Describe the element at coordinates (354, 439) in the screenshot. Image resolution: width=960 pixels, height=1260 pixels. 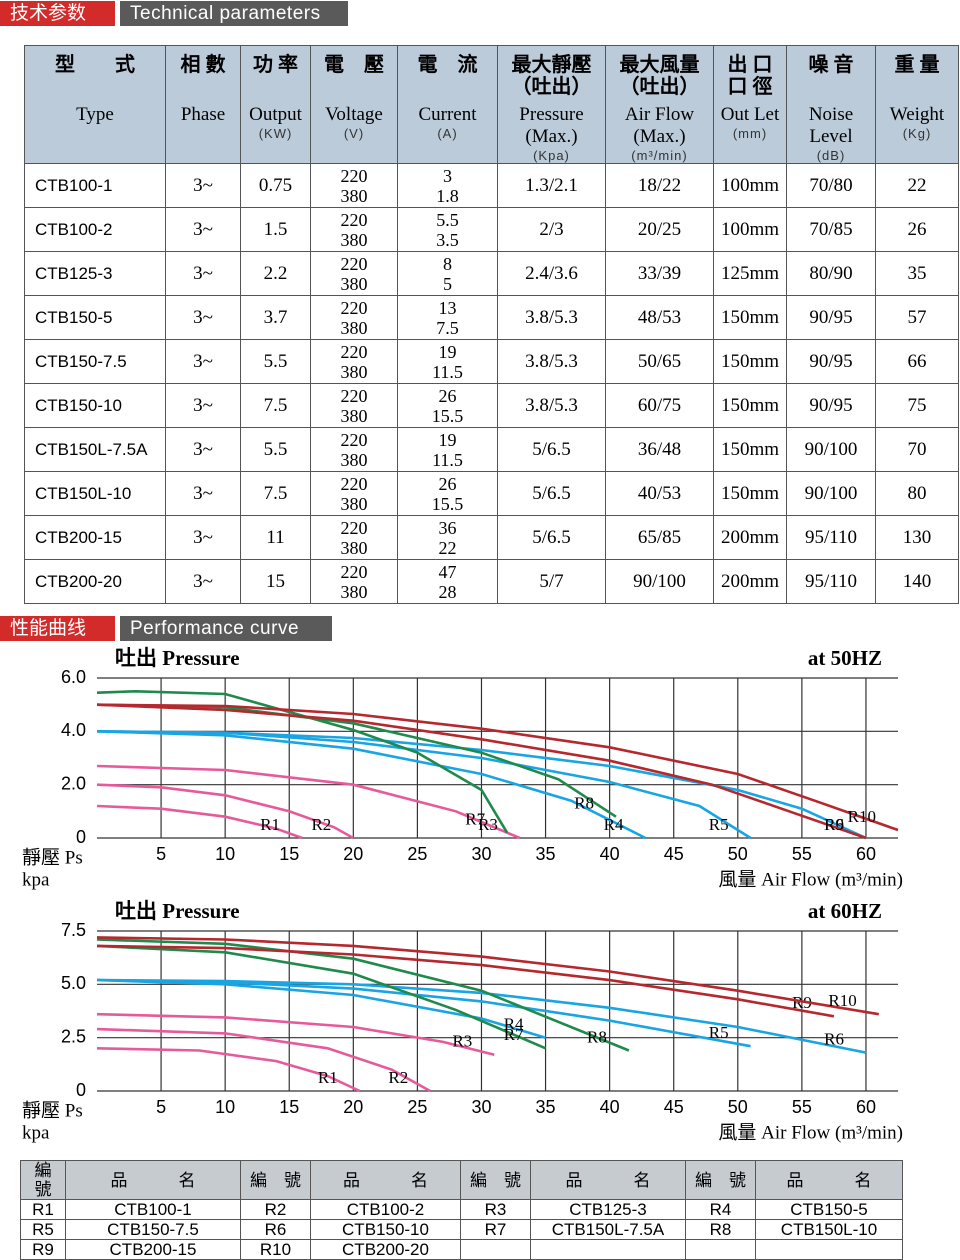
I see `cell-value: 220` at that location.